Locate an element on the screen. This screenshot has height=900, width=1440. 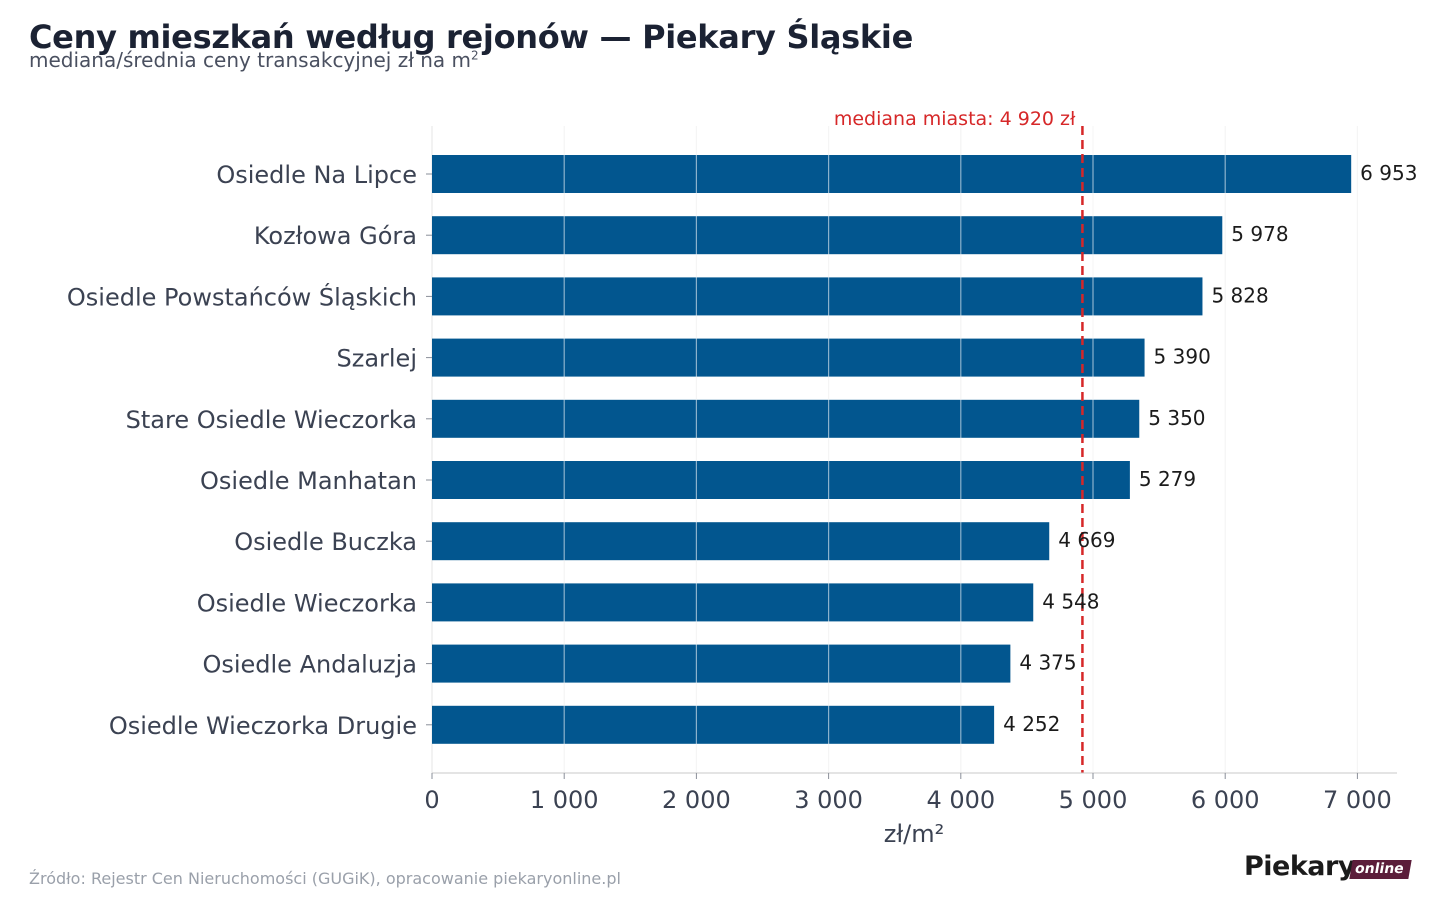
value-label-3: 5 390 is located at coordinates (1182, 357).